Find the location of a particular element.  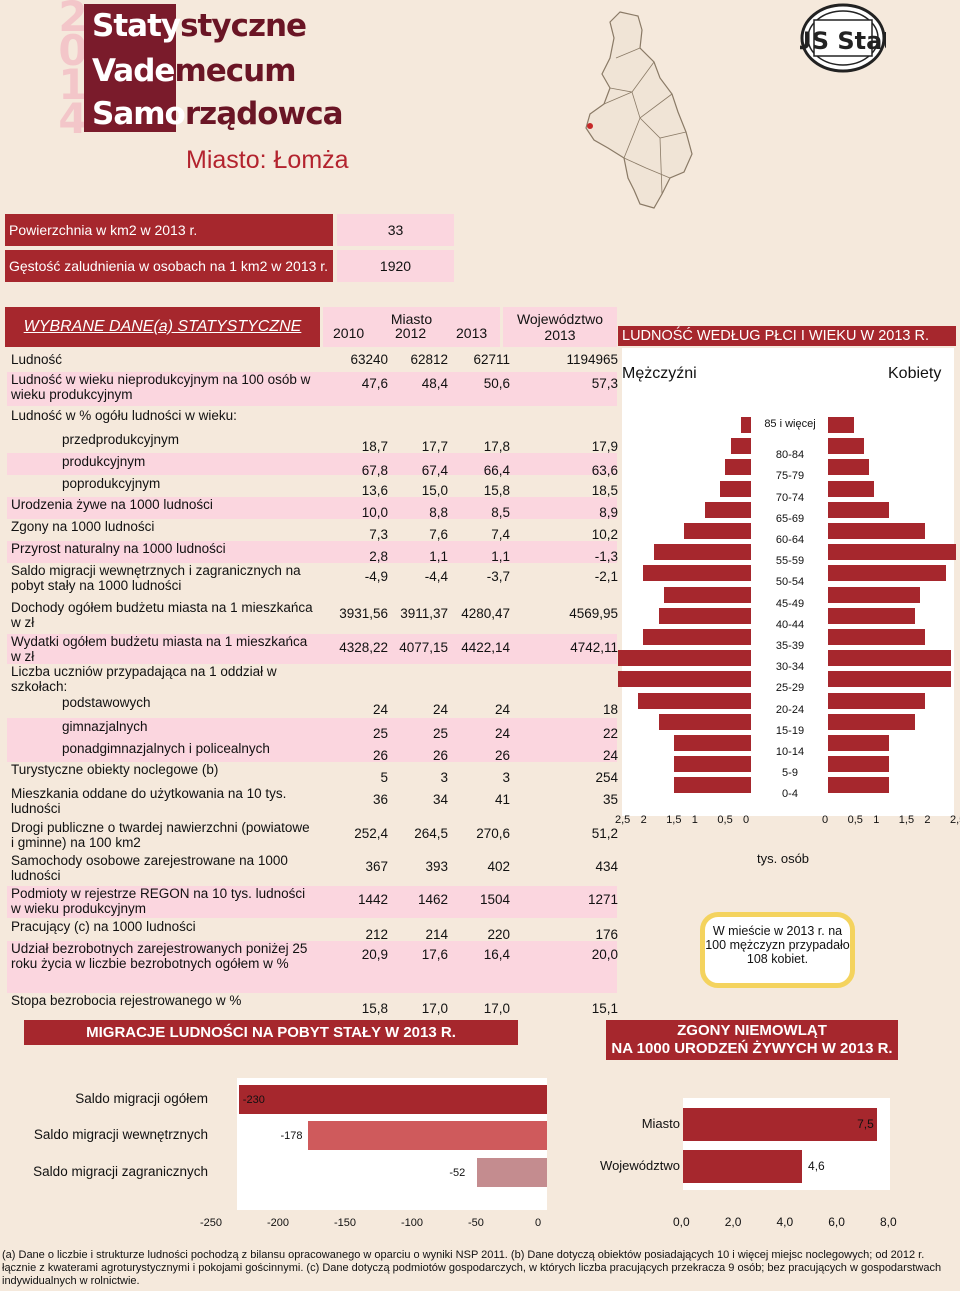

axis-tick-label: 0 is located at coordinates (538, 1223).